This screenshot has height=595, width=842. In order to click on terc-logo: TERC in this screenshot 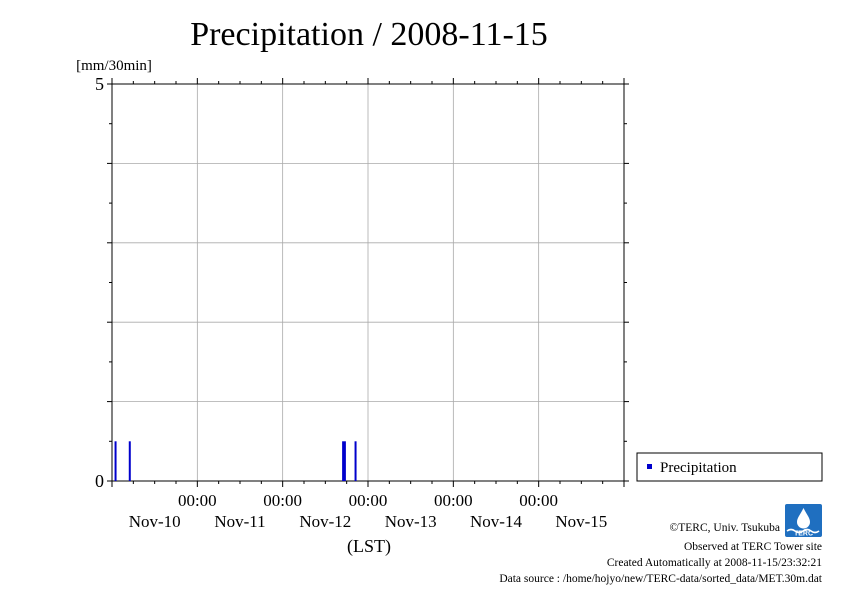, I will do `click(803, 521)`.